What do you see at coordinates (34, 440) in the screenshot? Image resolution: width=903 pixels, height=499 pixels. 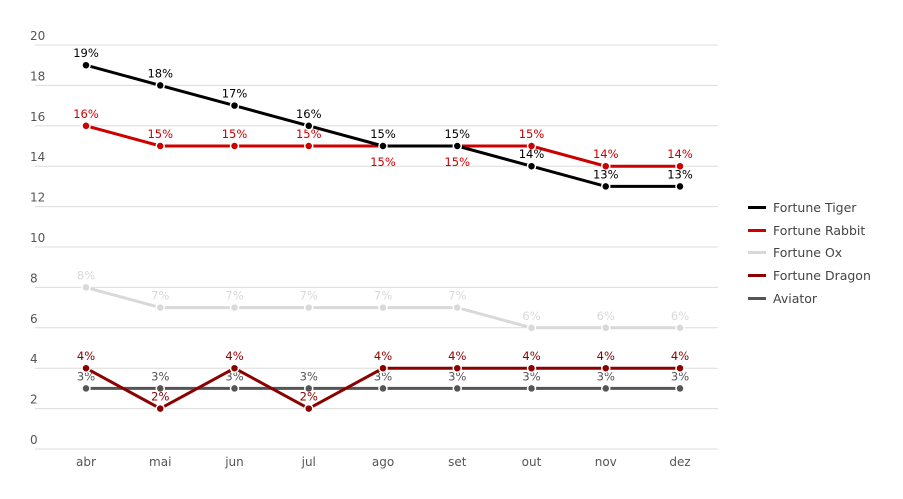 I see `y-tick-label: 0` at bounding box center [34, 440].